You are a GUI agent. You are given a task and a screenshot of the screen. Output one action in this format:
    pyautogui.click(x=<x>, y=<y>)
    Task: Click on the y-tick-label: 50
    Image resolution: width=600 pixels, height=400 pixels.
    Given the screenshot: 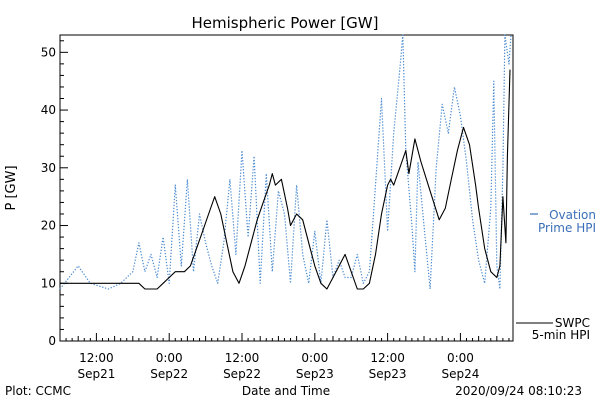 What is the action you would take?
    pyautogui.click(x=48, y=52)
    